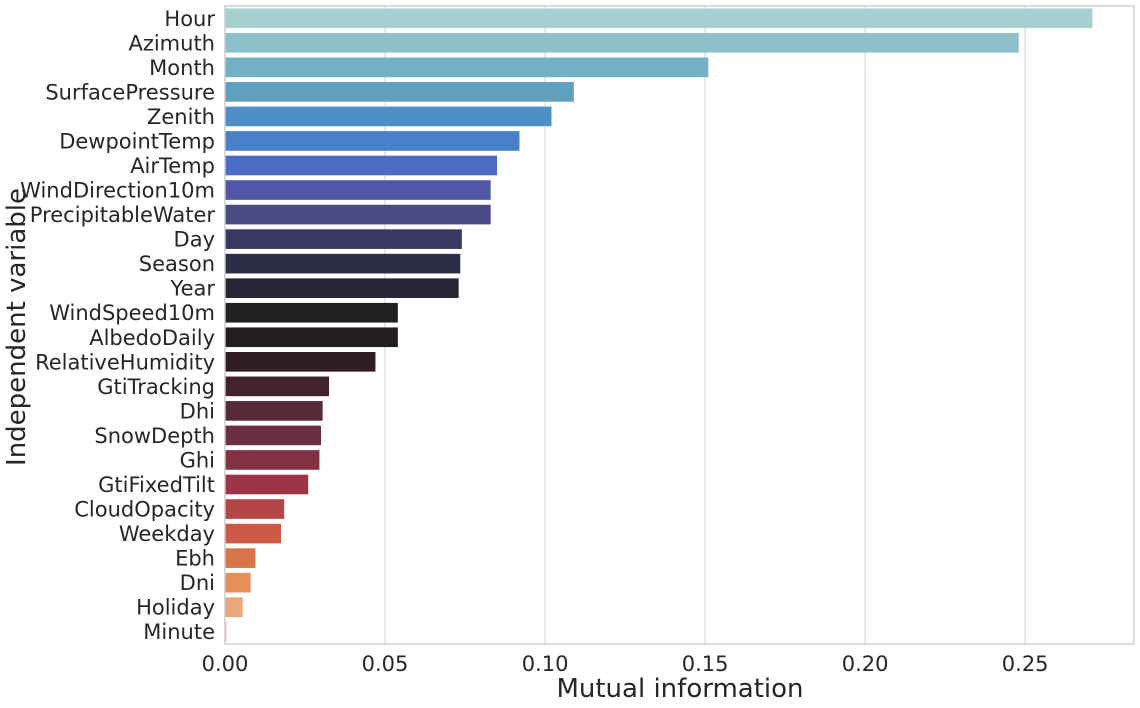 The image size is (1140, 708). I want to click on y-tick-label-zenith: Zenith, so click(181, 117).